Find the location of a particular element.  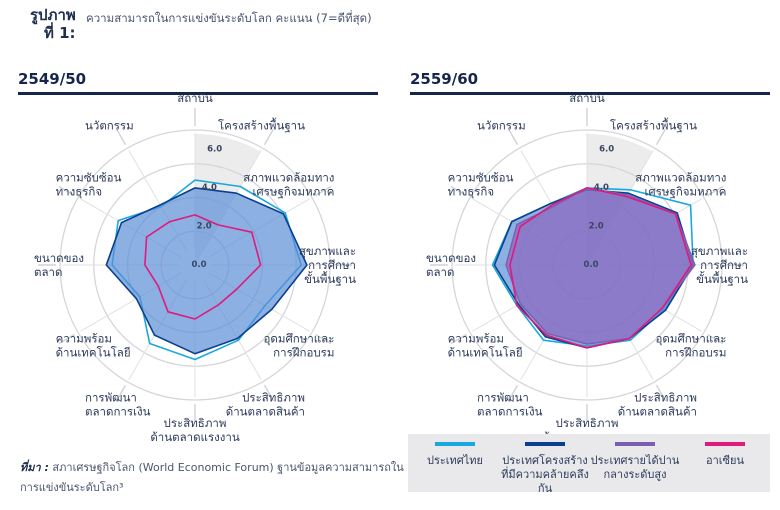

panel-rule-right is located at coordinates (590, 93).